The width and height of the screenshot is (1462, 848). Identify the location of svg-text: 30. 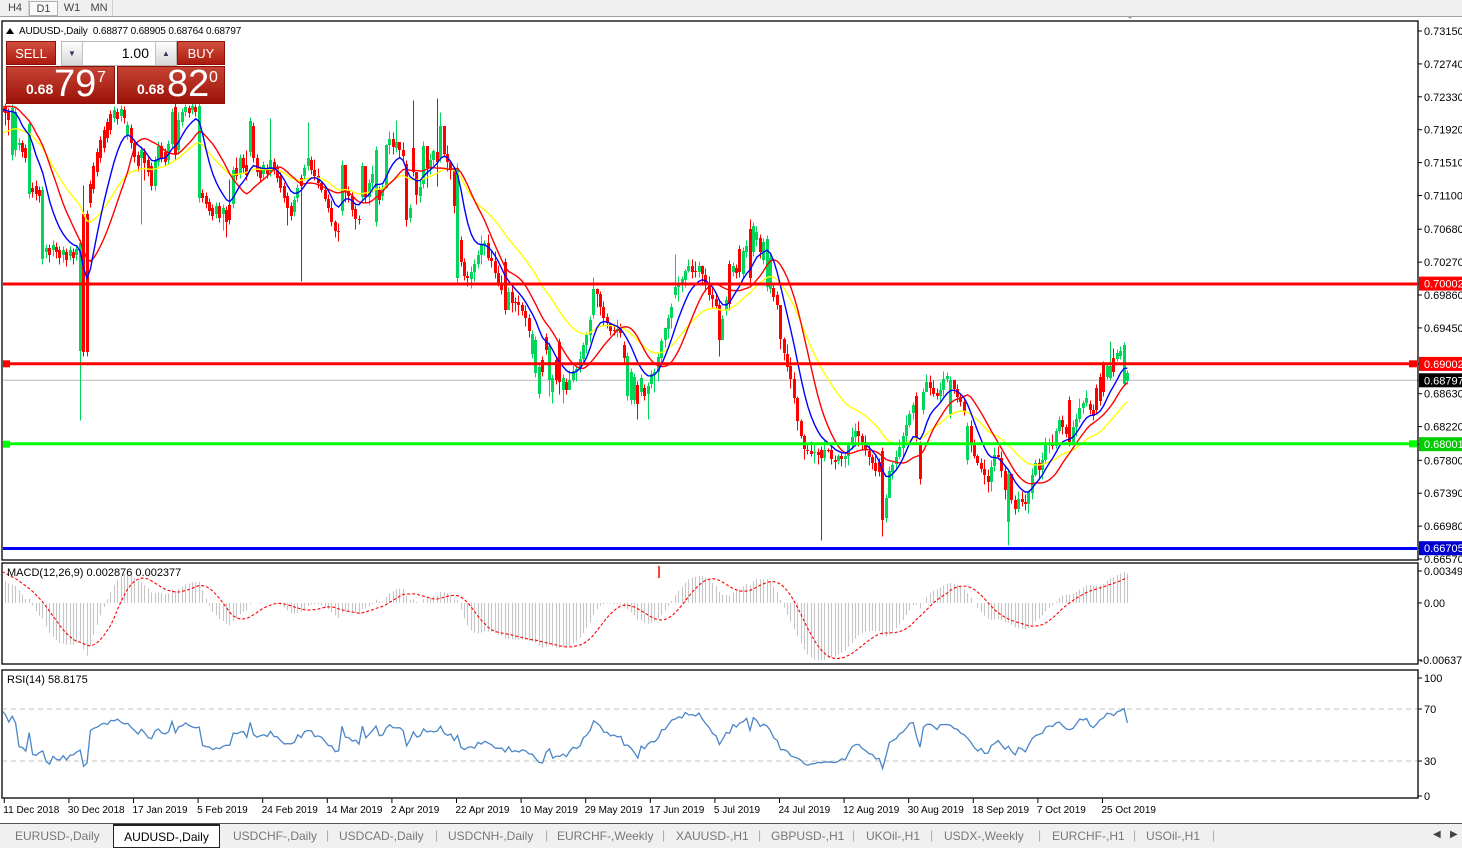
(1430, 762).